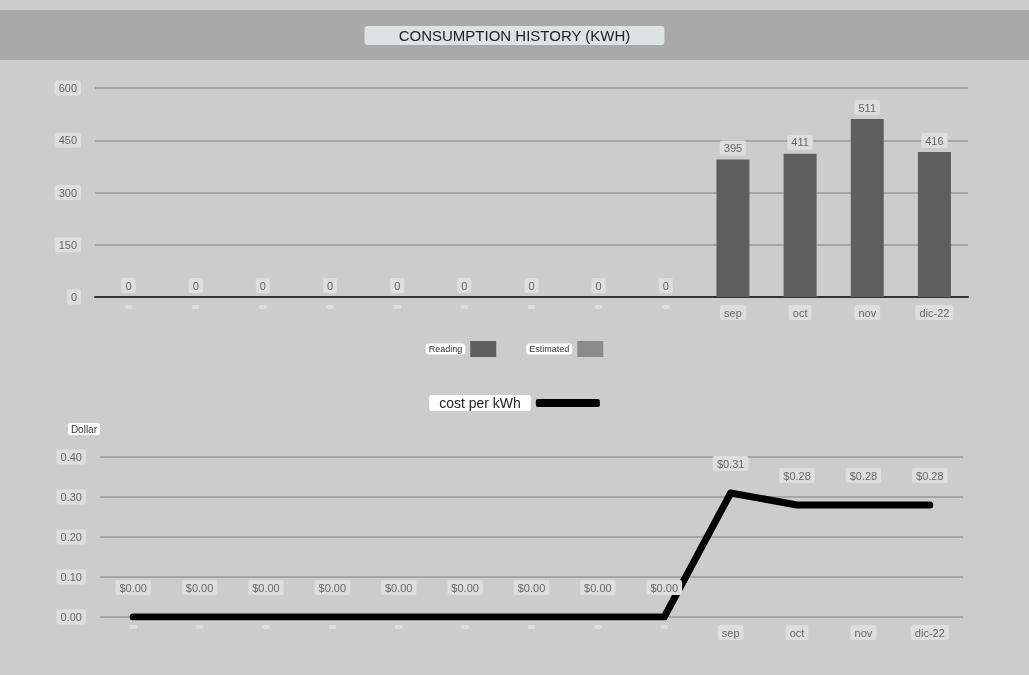  What do you see at coordinates (67, 140) in the screenshot?
I see `y-tick-label: 450` at bounding box center [67, 140].